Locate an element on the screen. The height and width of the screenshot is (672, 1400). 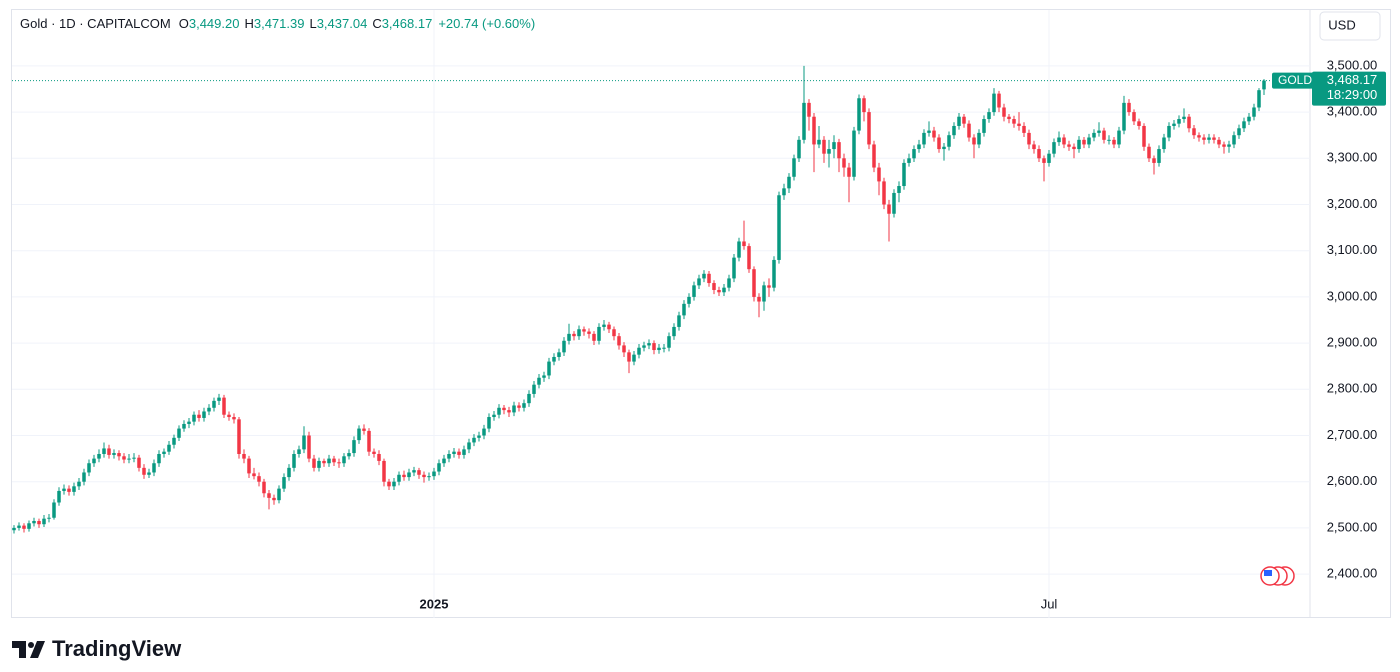
y-tick-label: 3,400.00 is located at coordinates (1352, 111).